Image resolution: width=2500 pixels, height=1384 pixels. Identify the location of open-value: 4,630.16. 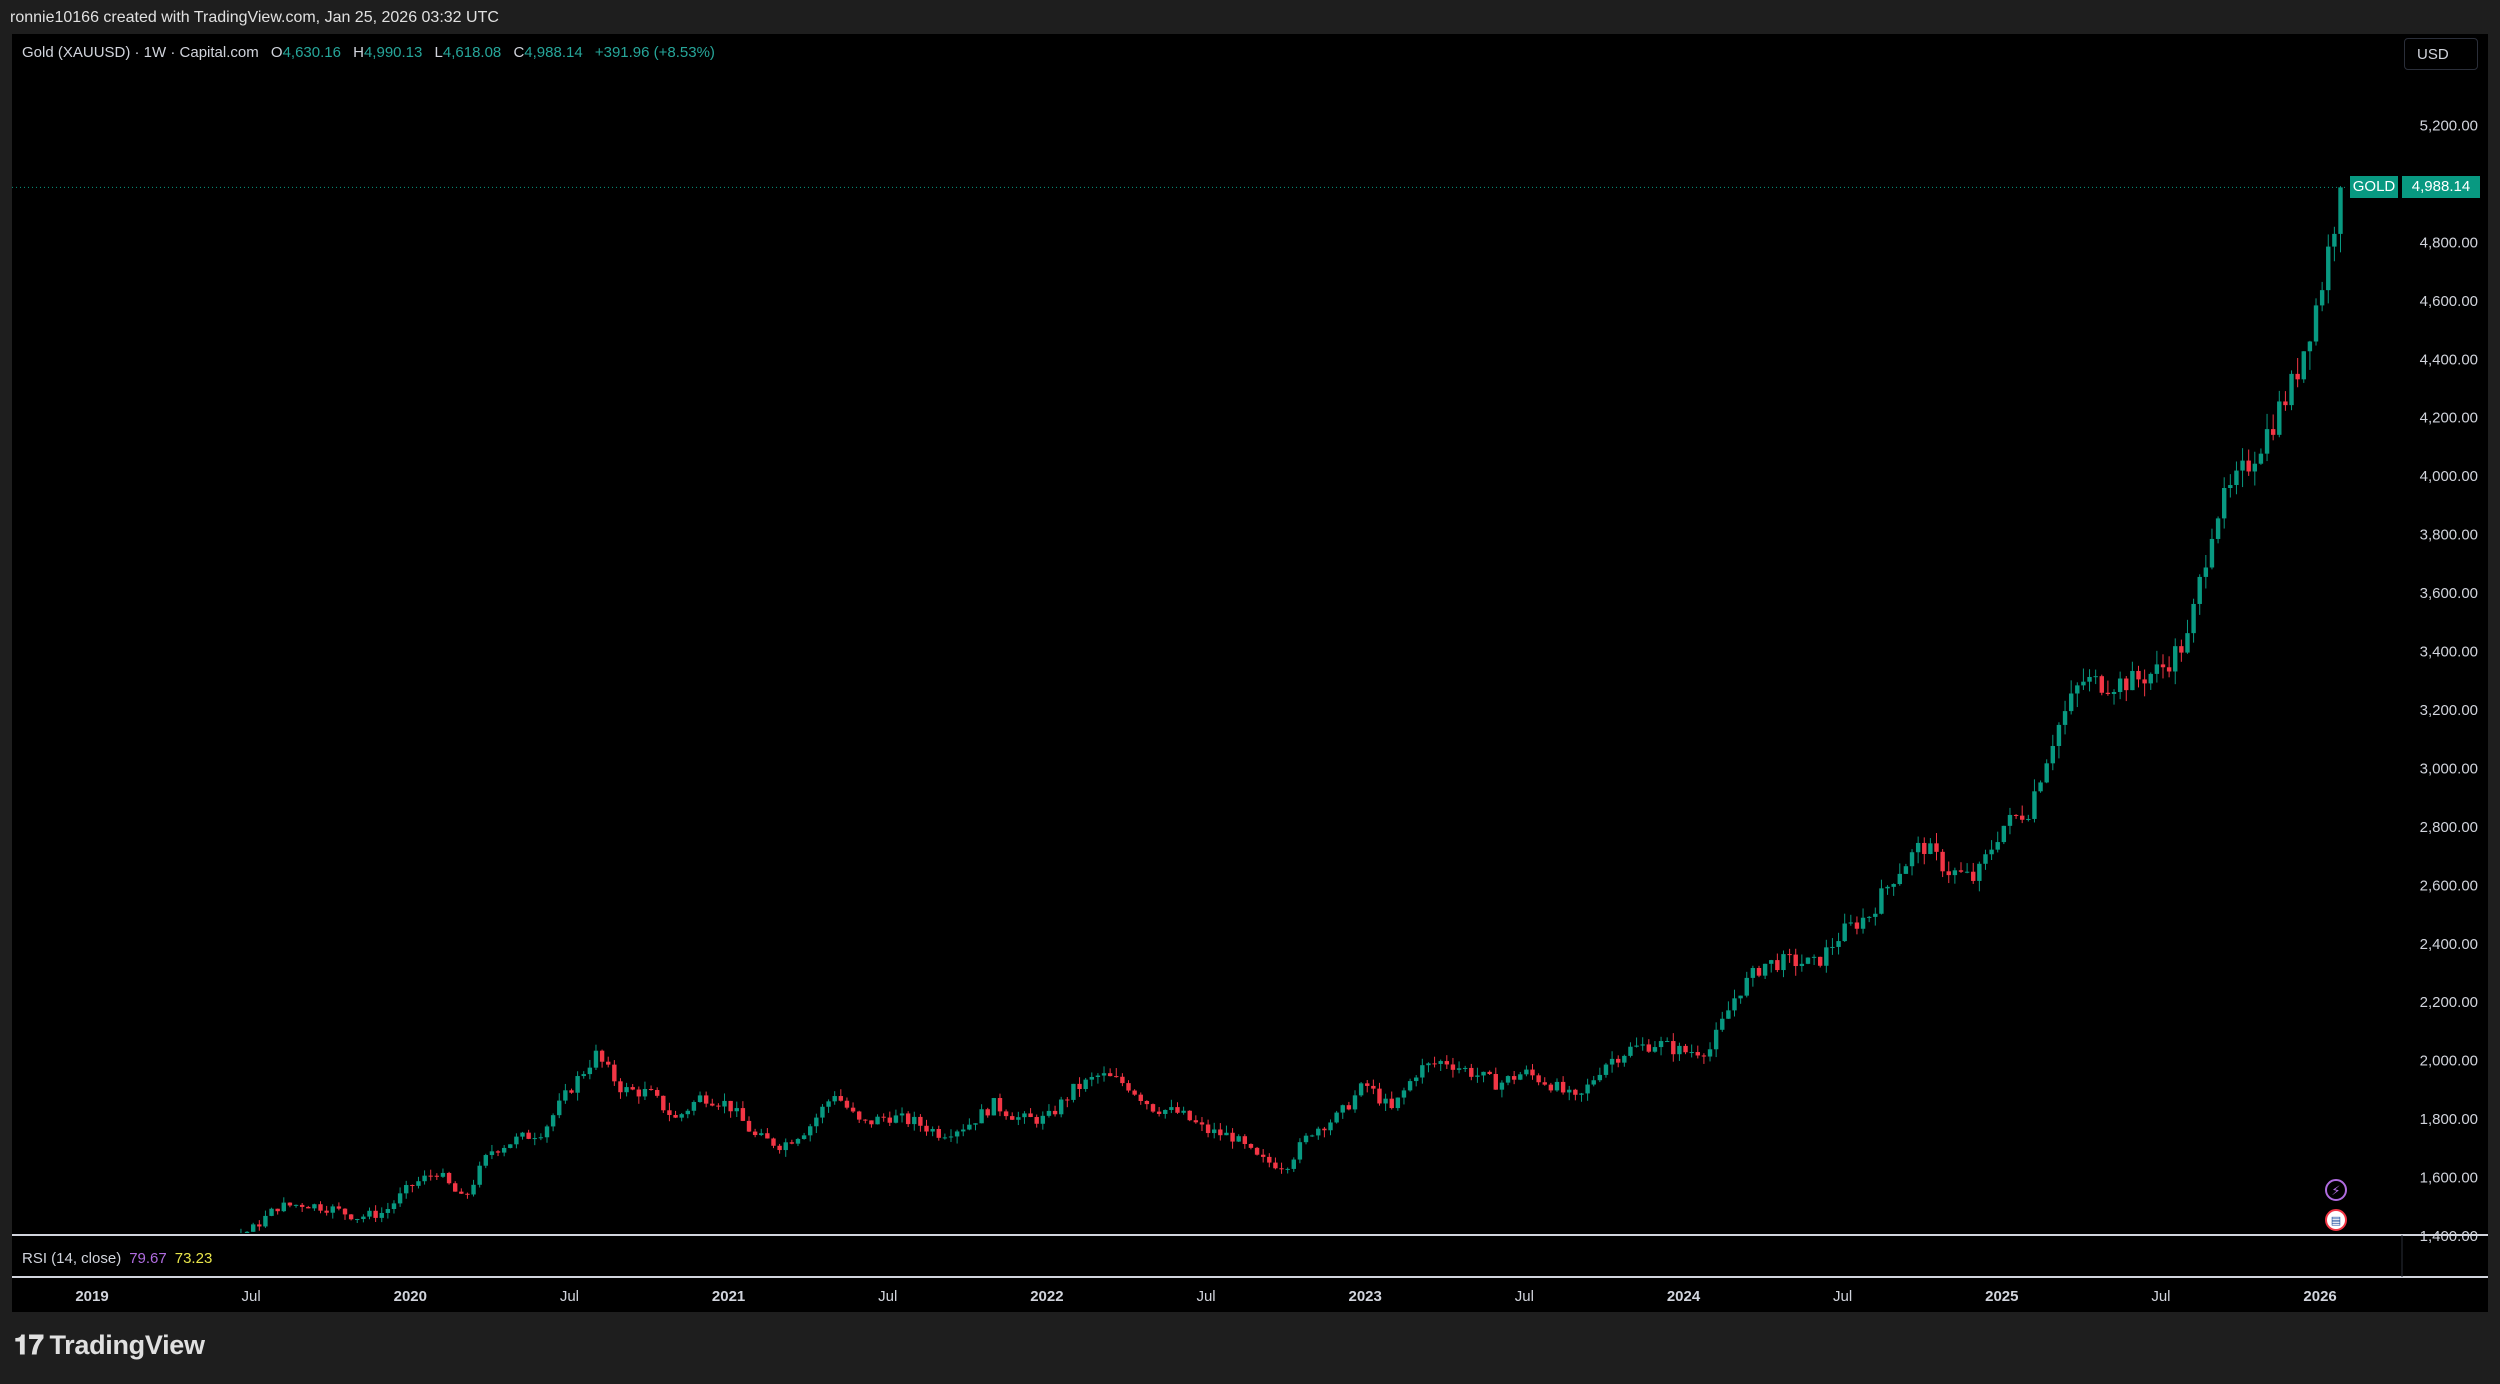
(311, 52).